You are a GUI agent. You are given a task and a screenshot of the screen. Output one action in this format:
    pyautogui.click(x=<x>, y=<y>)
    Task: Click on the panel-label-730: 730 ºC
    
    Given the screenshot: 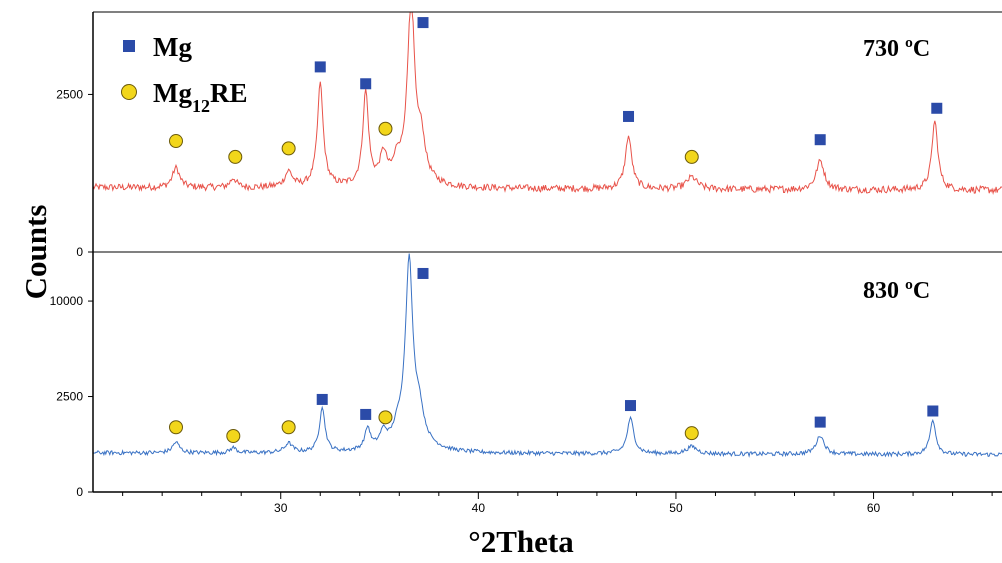 What is the action you would take?
    pyautogui.click(x=896, y=49)
    